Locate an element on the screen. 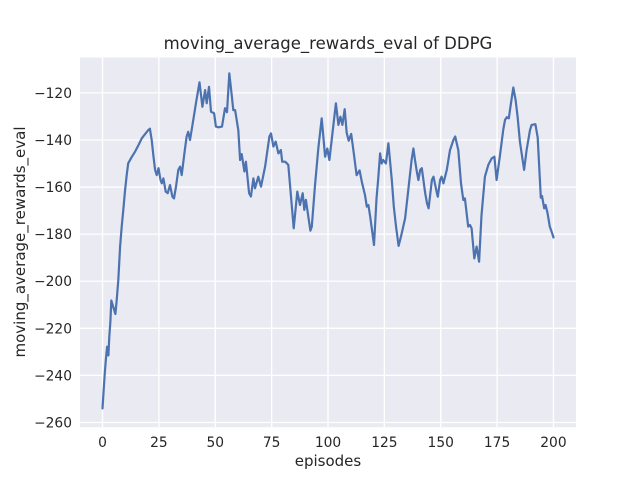  x-tick-label: 175 is located at coordinates (497, 443).